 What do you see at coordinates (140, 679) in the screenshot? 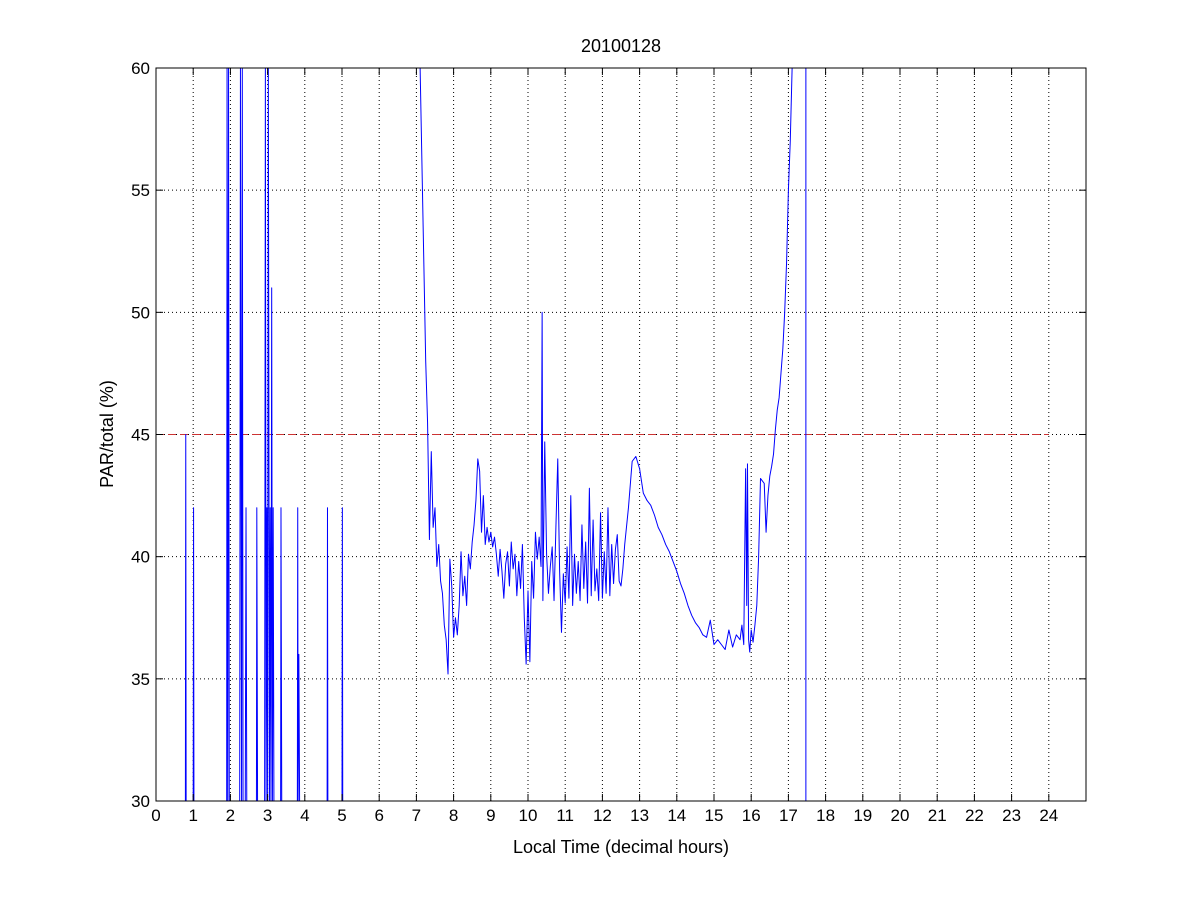
I see `y-tick-label: 35` at bounding box center [140, 679].